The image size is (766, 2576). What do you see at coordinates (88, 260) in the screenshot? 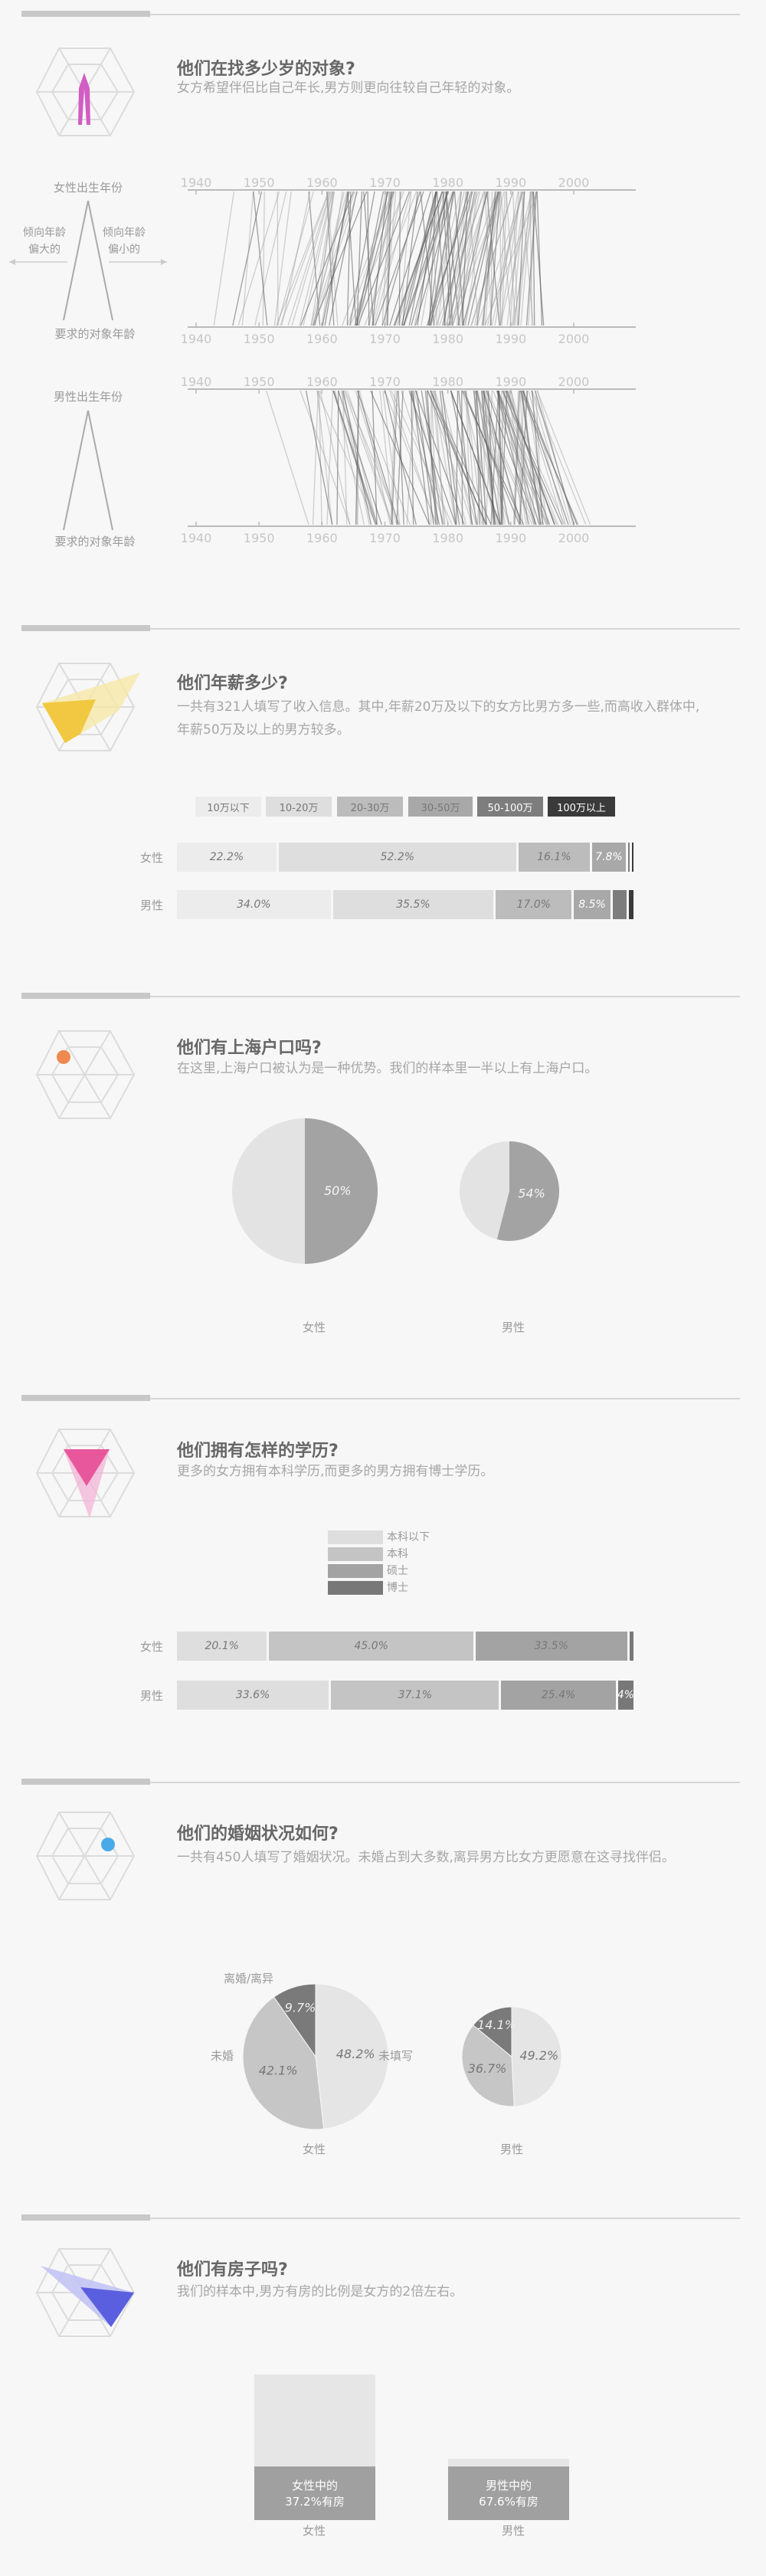
I see `age-direction-schematic` at bounding box center [88, 260].